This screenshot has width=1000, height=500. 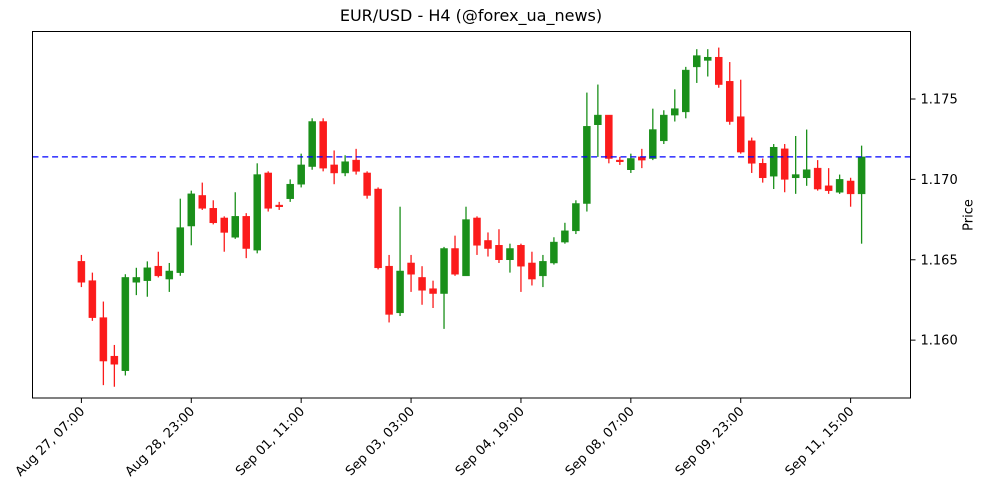 What do you see at coordinates (939, 100) in the screenshot?
I see `y-tick-label: 1.175` at bounding box center [939, 100].